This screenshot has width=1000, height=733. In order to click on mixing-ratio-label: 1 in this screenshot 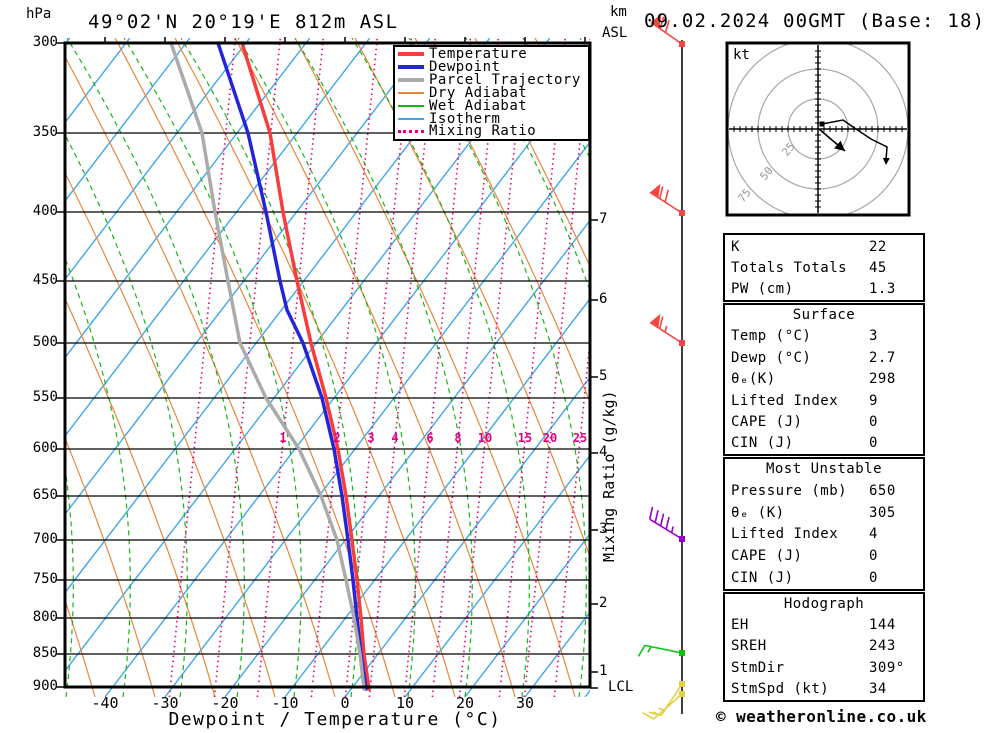, I will do `click(283, 438)`.